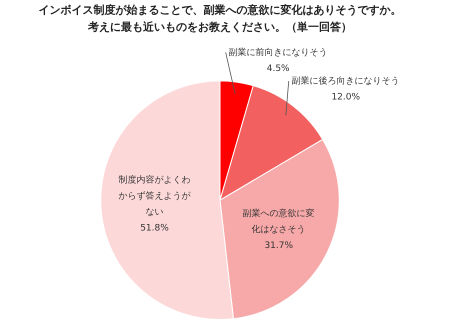 The width and height of the screenshot is (472, 324). What do you see at coordinates (220, 9) in the screenshot?
I see `chart-title: インボイス制度が始まることで、副業への意欲に変化はありそうですか。` at bounding box center [220, 9].